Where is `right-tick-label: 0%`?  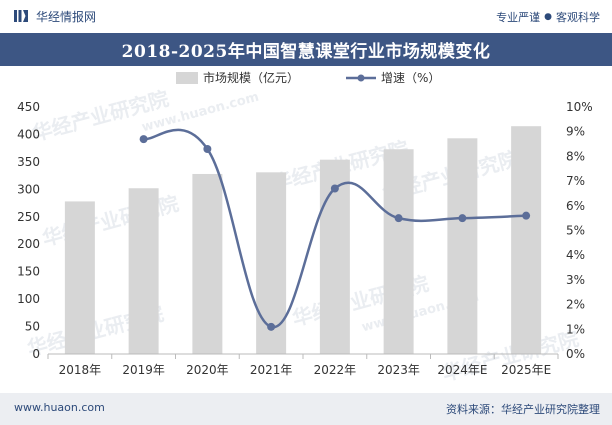 right-tick-label: 0% is located at coordinates (575, 354).